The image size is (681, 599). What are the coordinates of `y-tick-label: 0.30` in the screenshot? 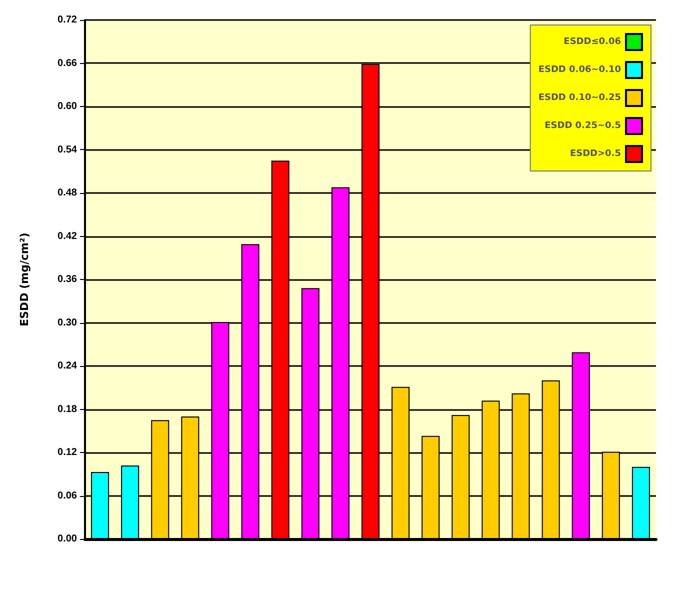 It's located at (68, 322).